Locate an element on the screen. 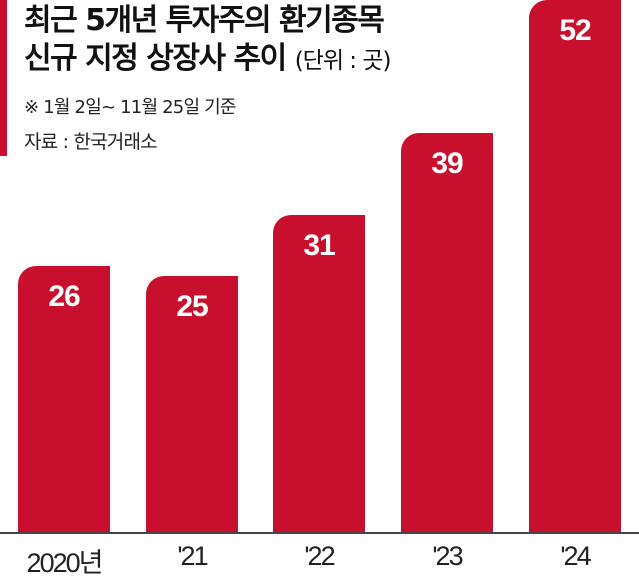 The height and width of the screenshot is (581, 639). title-line-2: 신규 지정 상장사 추이 is located at coordinates (155, 58).